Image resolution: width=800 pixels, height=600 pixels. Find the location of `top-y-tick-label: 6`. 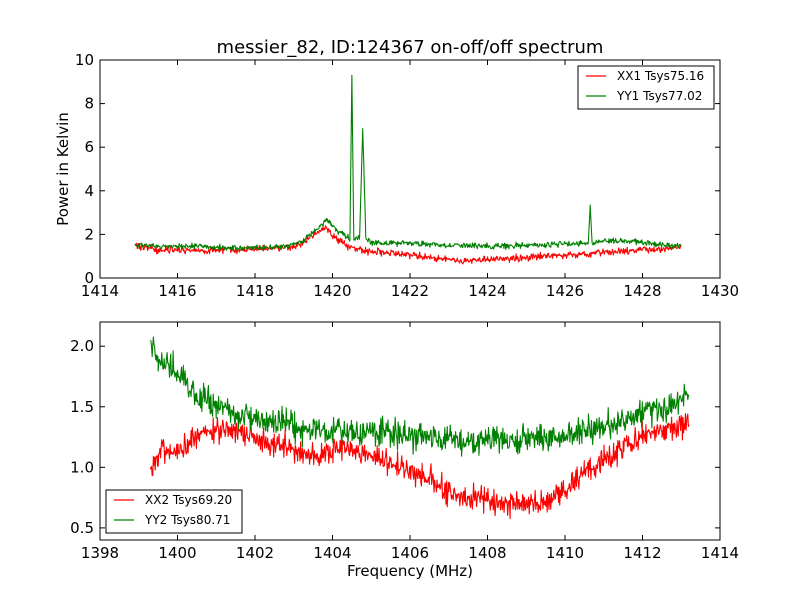

top-y-tick-label: 6 is located at coordinates (89, 147).